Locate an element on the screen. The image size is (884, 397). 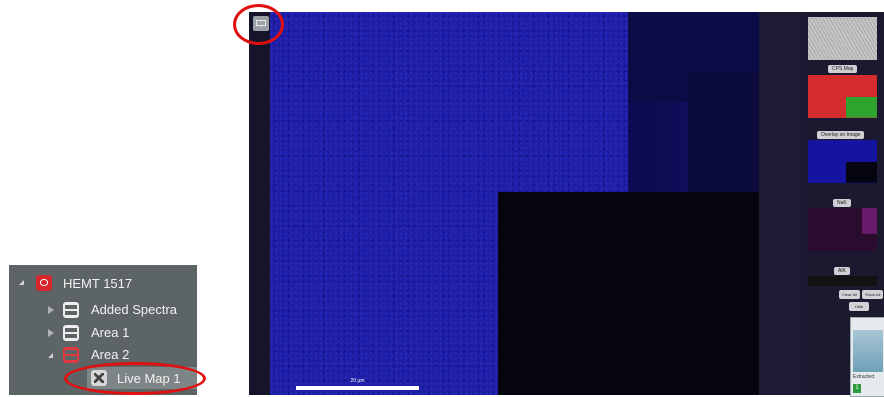
scale-bar is located at coordinates (357, 388).